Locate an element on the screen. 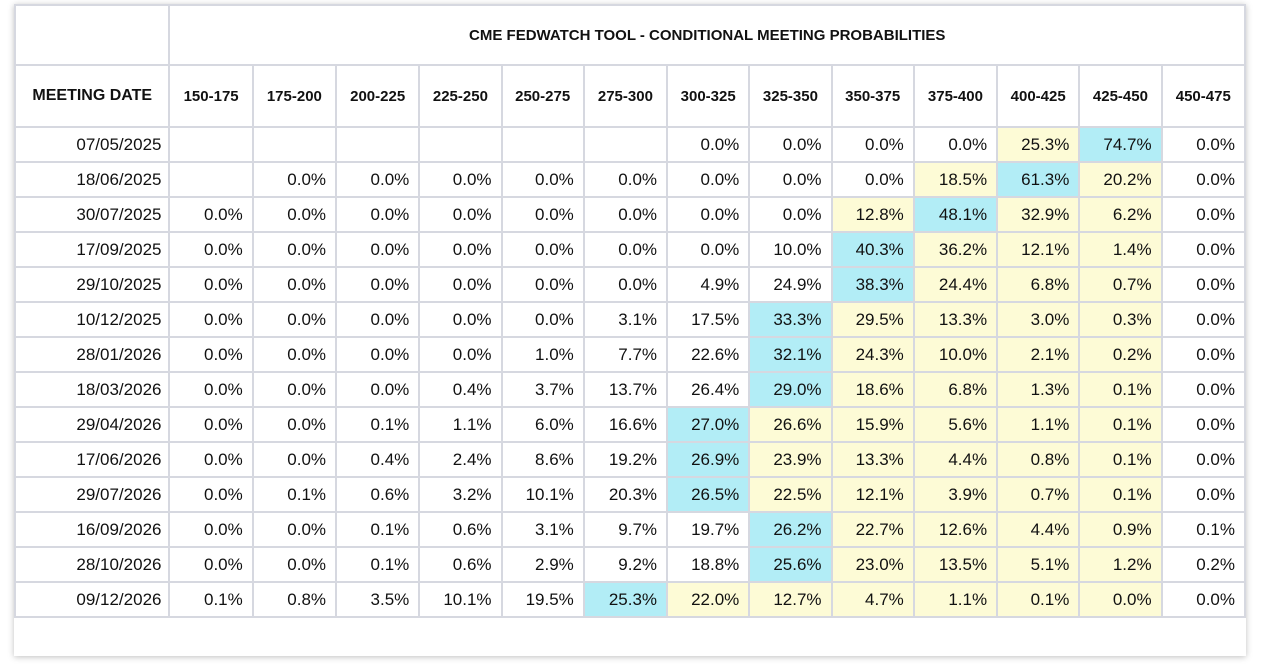 The width and height of the screenshot is (1261, 666). probability-cell: 2.9% is located at coordinates (542, 564).